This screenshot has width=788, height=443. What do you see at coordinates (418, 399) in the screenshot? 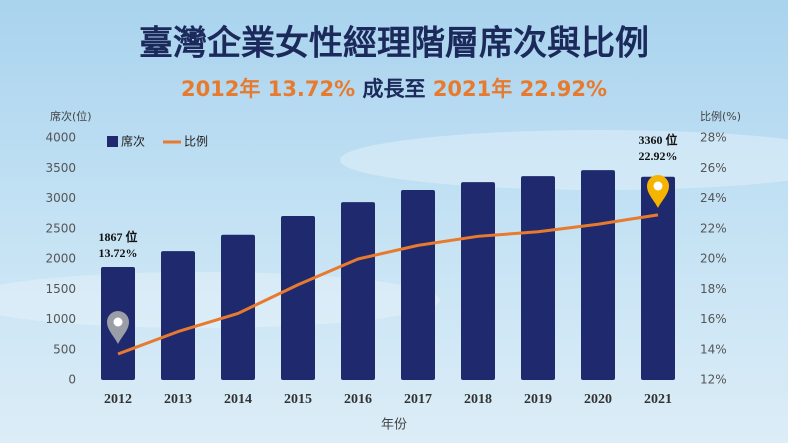
I see `x-tick-label: 2017` at bounding box center [418, 399].